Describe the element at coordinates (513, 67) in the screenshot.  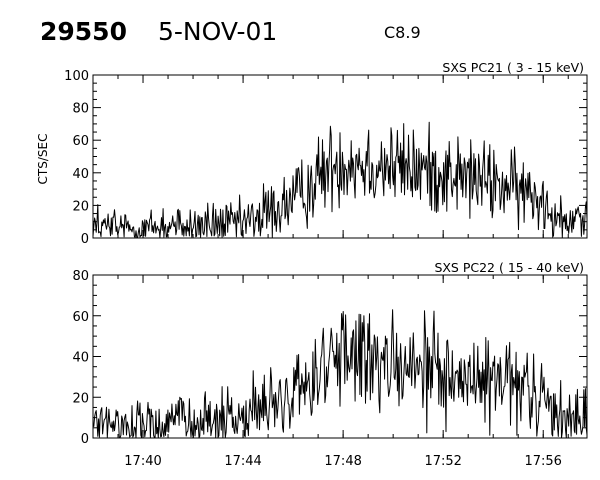
I see `panel-title-pc21: SXS PC21 ( 3 - 15 keV)` at that location.